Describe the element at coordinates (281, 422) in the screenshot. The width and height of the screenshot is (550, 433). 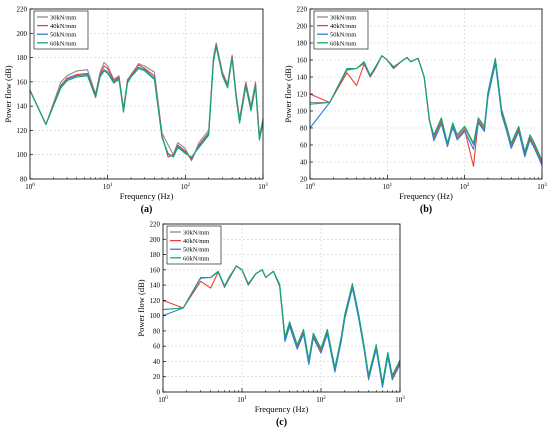
I see `panel-label: (c)` at that location.